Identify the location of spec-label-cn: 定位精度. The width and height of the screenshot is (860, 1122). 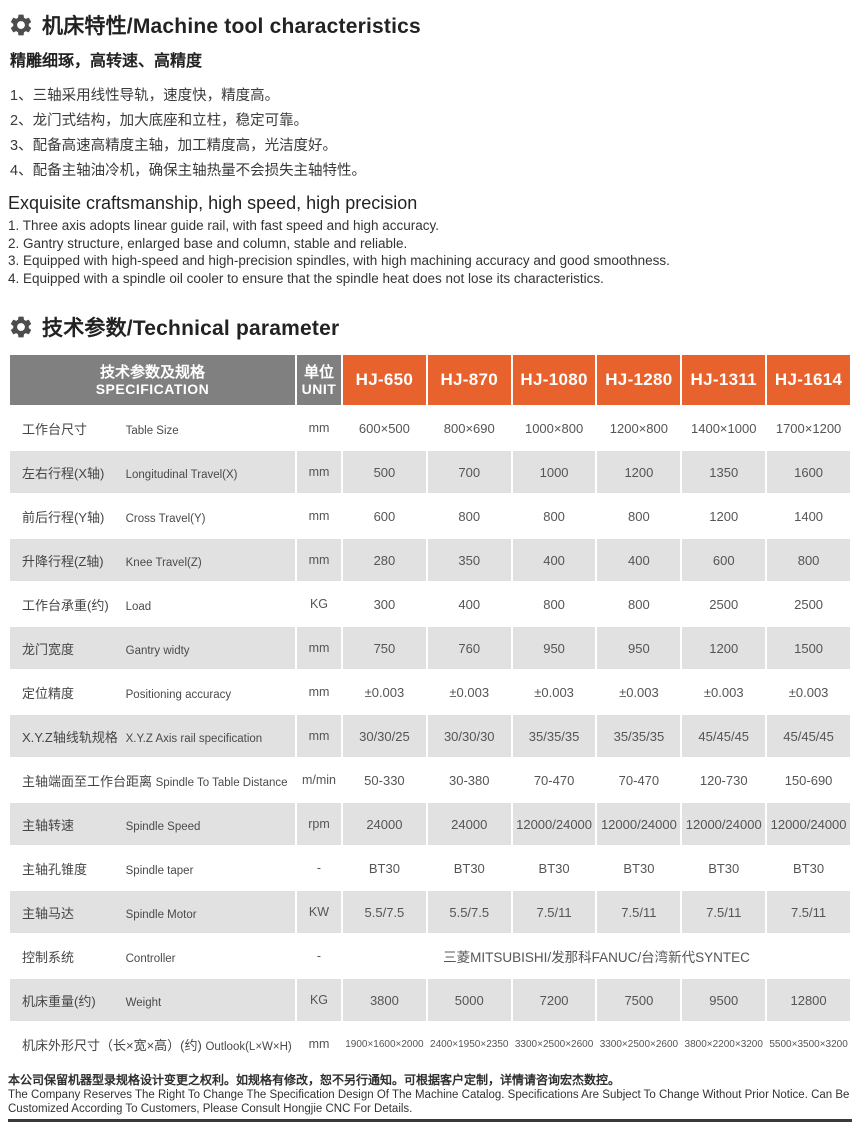
(48, 693).